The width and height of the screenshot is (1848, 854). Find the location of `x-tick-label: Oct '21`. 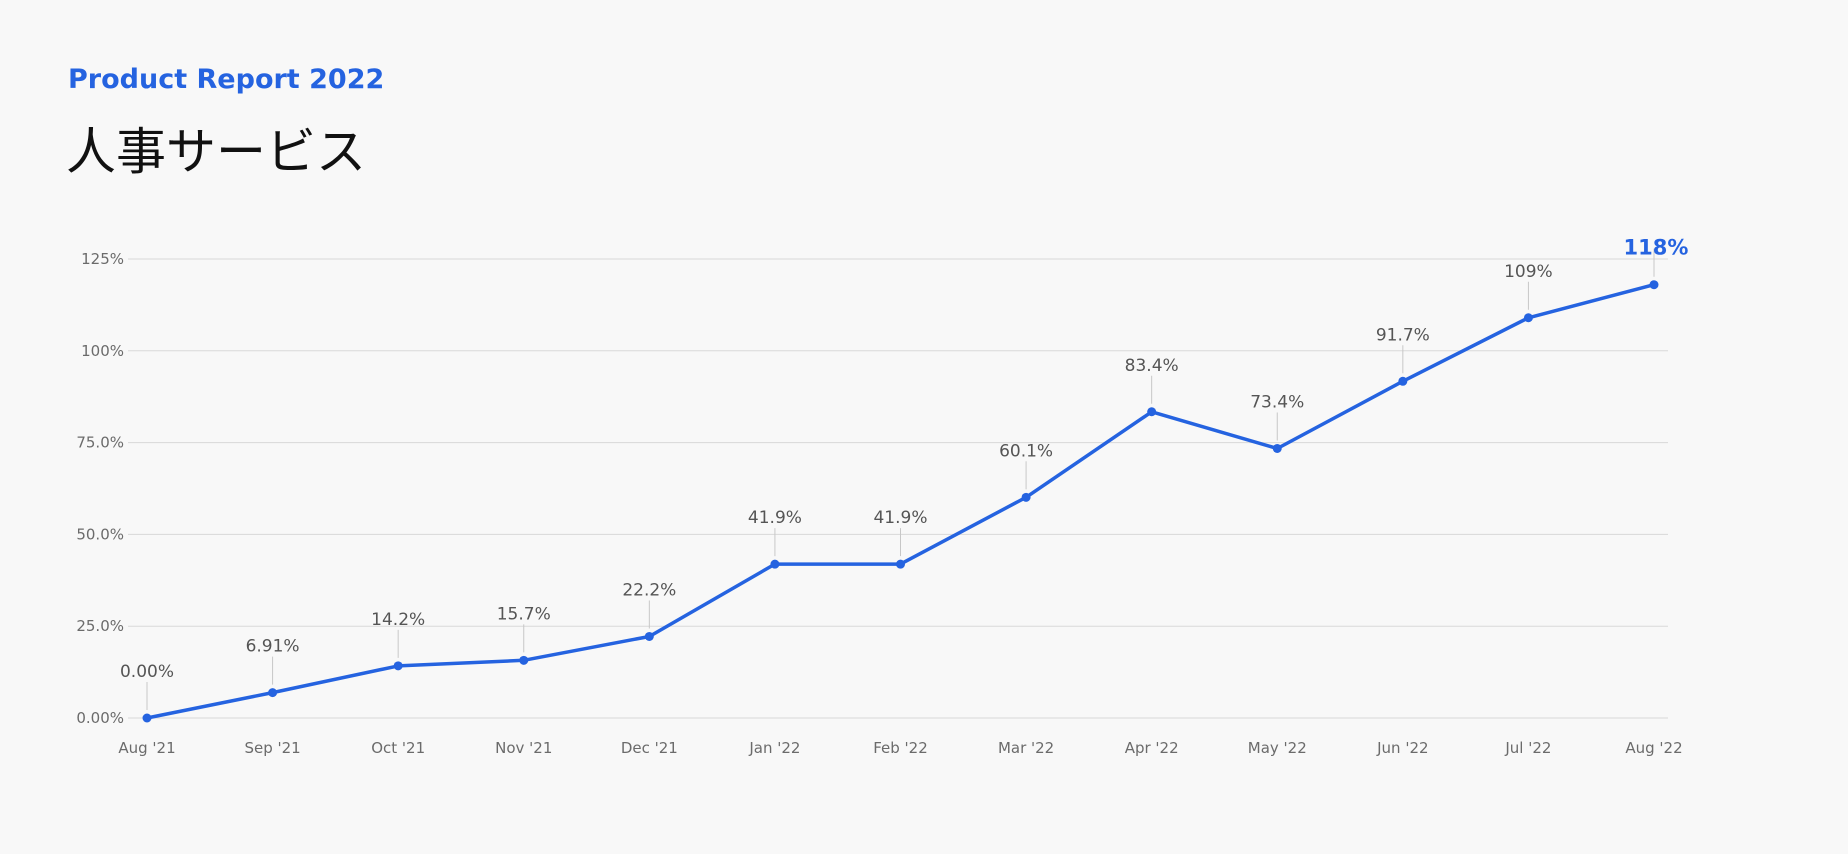

x-tick-label: Oct '21 is located at coordinates (398, 748).